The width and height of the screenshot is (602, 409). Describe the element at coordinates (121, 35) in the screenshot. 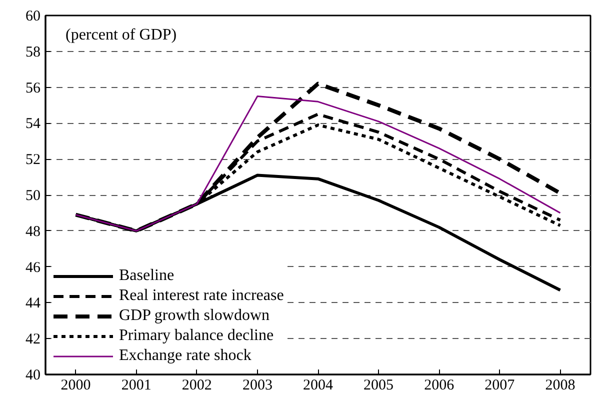

I see `annotation: (percent of GDP)` at that location.